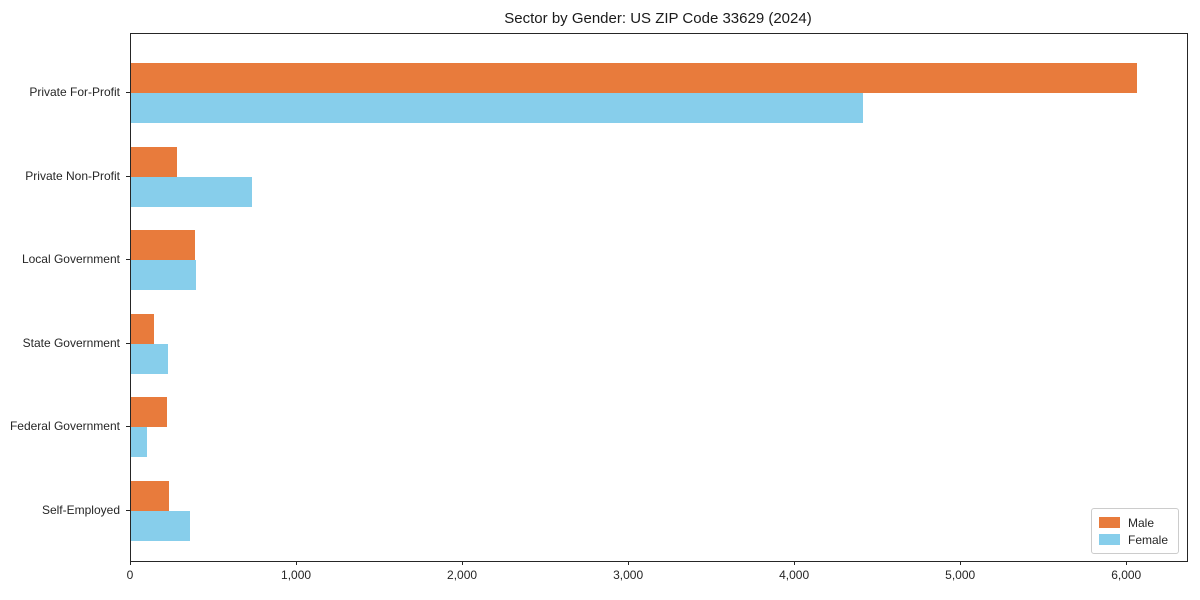 The height and width of the screenshot is (600, 1200). I want to click on xtick-label-3000: 3,000, so click(628, 575).